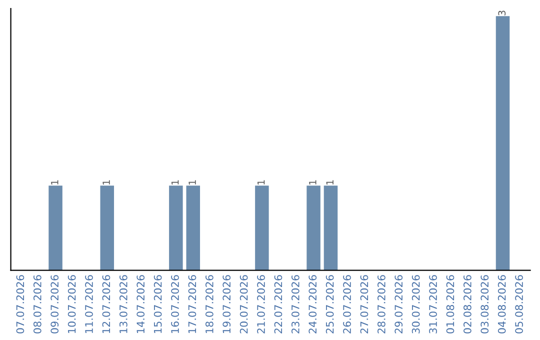  What do you see at coordinates (468, 304) in the screenshot?
I see `x-tick-label: 02.08.2026` at bounding box center [468, 304].